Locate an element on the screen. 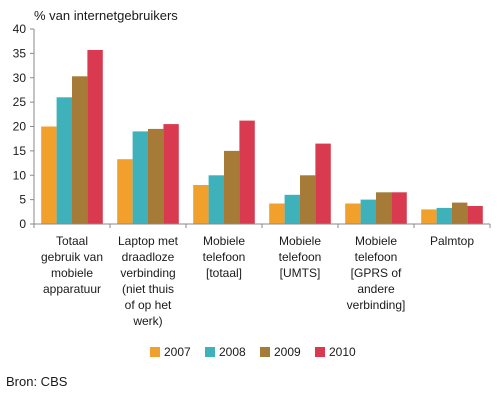 The height and width of the screenshot is (403, 500). y-tick-label: 10 is located at coordinates (20, 175).